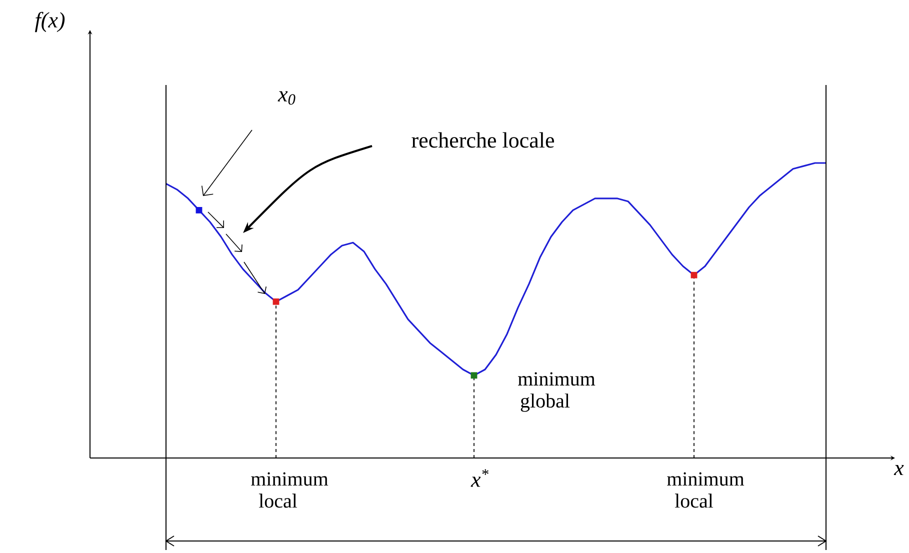  What do you see at coordinates (49, 22) in the screenshot?
I see `text: f(x)` at bounding box center [49, 22].